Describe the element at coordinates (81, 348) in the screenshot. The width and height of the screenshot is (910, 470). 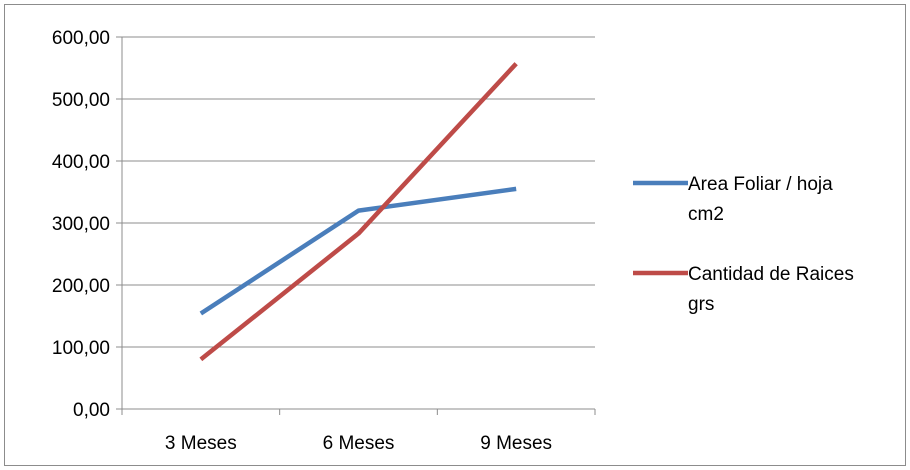
I see `y-tick-label: 100,00` at that location.